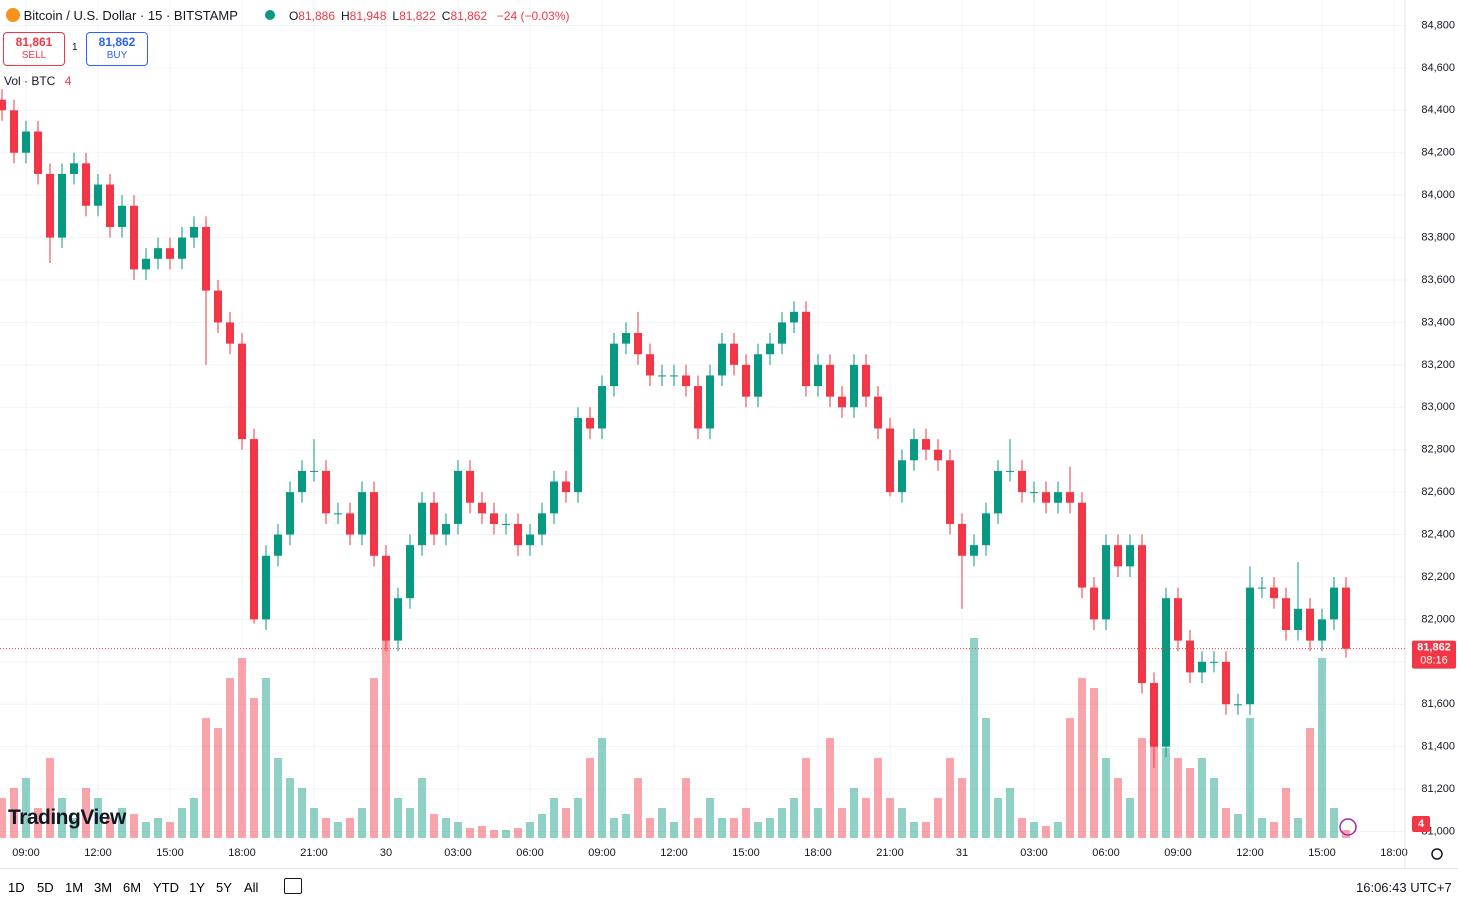 The width and height of the screenshot is (1458, 897). What do you see at coordinates (197, 887) in the screenshot?
I see `range-button: 1Y` at bounding box center [197, 887].